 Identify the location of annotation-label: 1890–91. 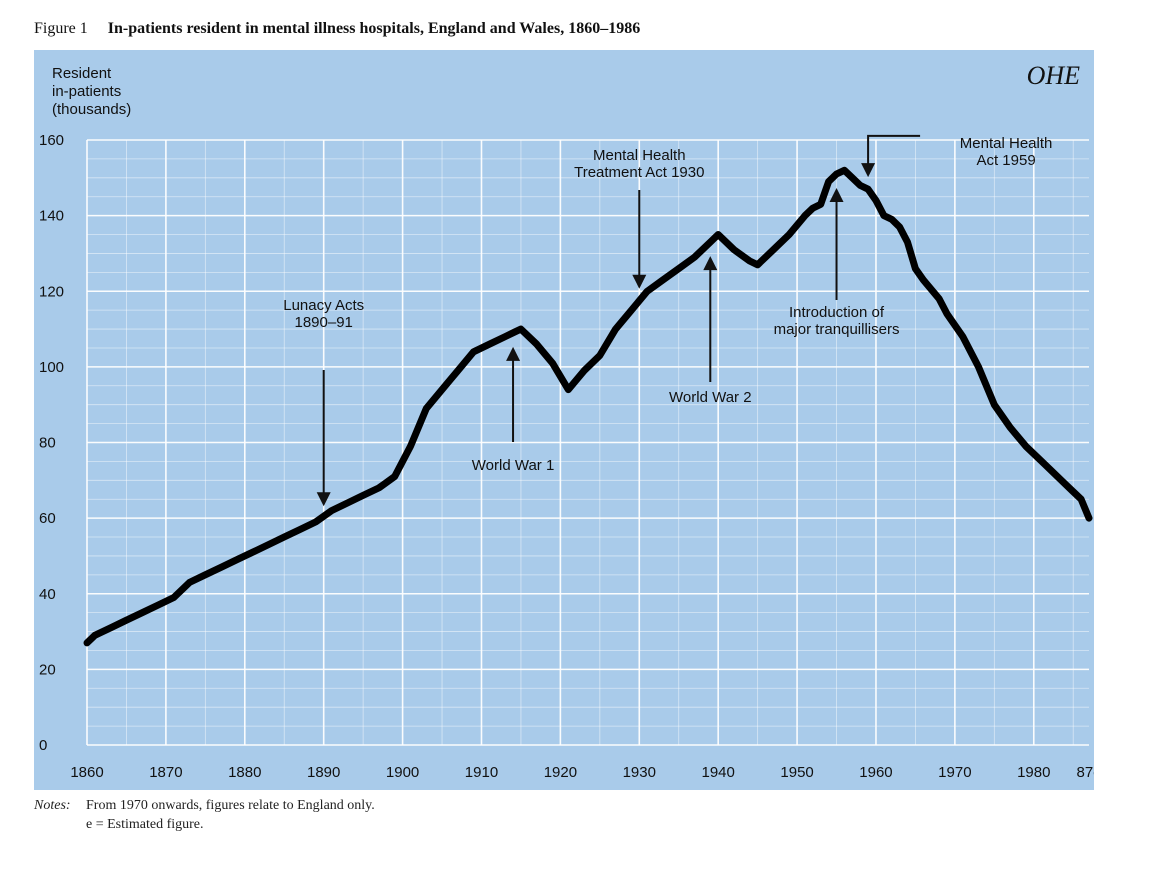
(323, 322).